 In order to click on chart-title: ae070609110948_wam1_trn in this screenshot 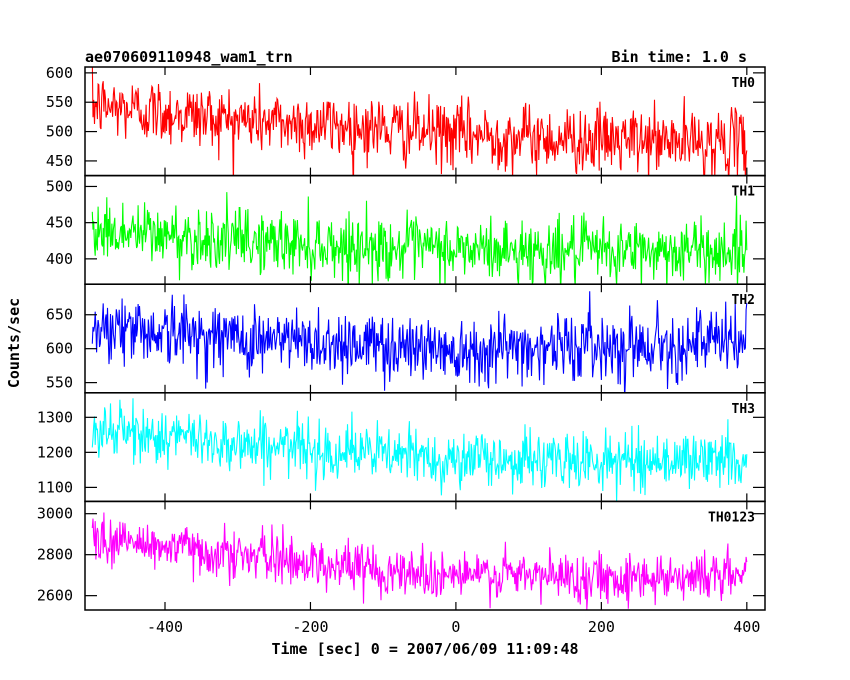, I will do `click(189, 57)`.